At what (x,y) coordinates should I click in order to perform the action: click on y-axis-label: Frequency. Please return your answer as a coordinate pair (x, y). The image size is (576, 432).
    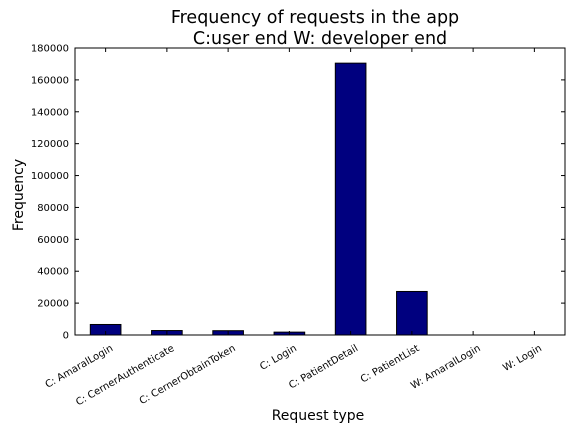
    Looking at the image, I should click on (19, 195).